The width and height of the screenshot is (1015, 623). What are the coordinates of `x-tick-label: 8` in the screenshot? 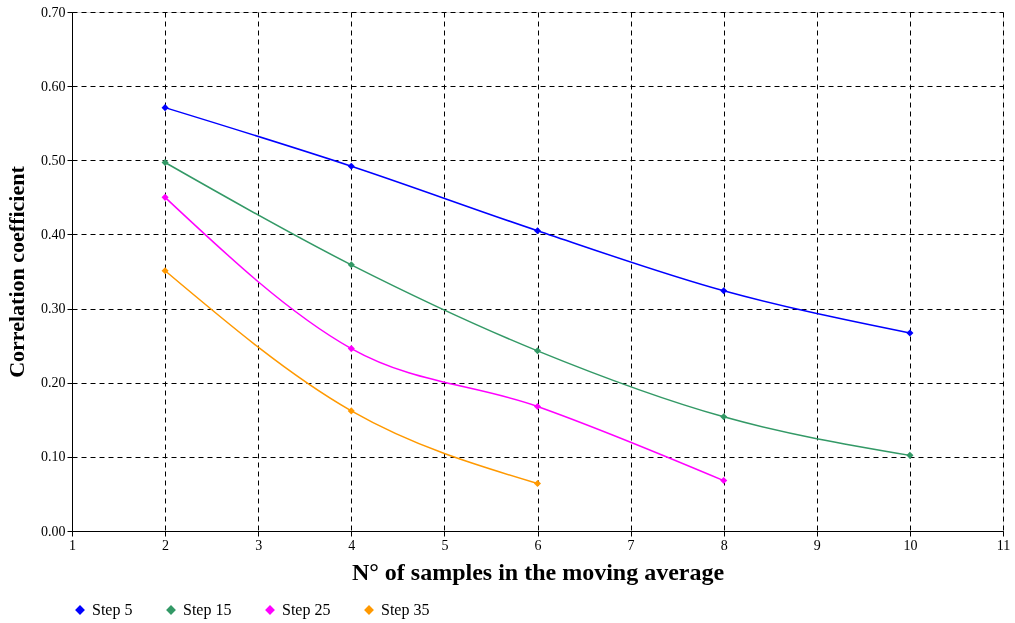 It's located at (724, 545).